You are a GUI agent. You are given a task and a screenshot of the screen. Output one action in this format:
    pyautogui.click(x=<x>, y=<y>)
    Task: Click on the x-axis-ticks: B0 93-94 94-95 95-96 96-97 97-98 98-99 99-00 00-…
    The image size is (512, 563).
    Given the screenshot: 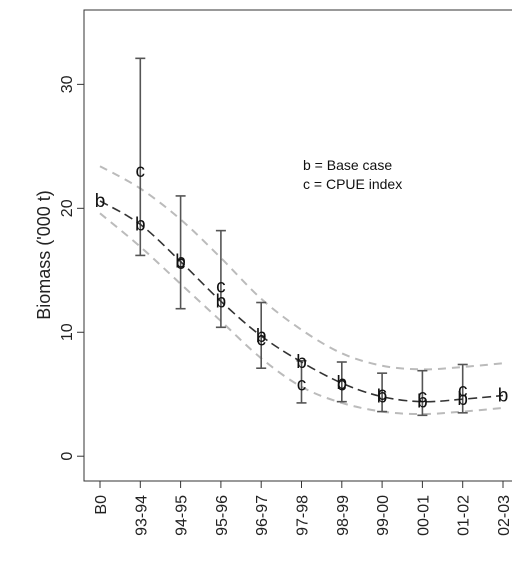 What is the action you would take?
    pyautogui.click(x=302, y=508)
    